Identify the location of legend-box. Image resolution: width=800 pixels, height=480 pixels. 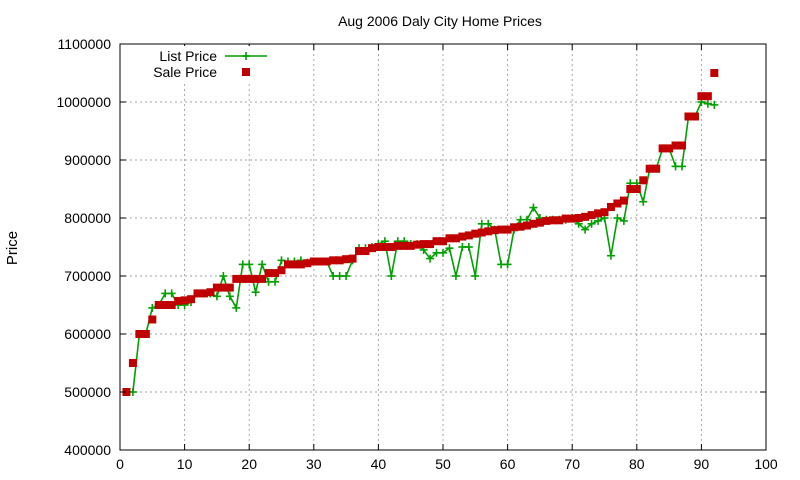
(203, 64).